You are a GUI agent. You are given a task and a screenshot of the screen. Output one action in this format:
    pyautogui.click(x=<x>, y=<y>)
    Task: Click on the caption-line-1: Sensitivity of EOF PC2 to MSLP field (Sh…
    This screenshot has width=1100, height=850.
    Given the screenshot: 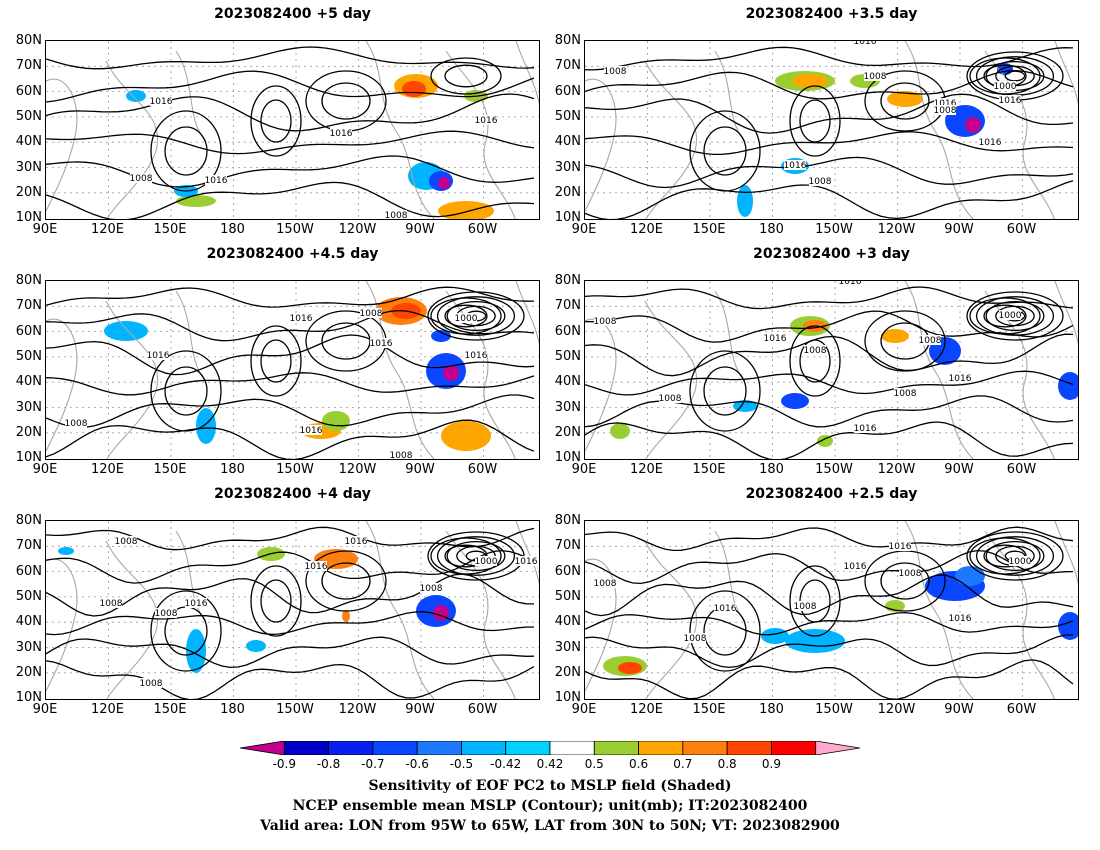 What is the action you would take?
    pyautogui.click(x=550, y=786)
    